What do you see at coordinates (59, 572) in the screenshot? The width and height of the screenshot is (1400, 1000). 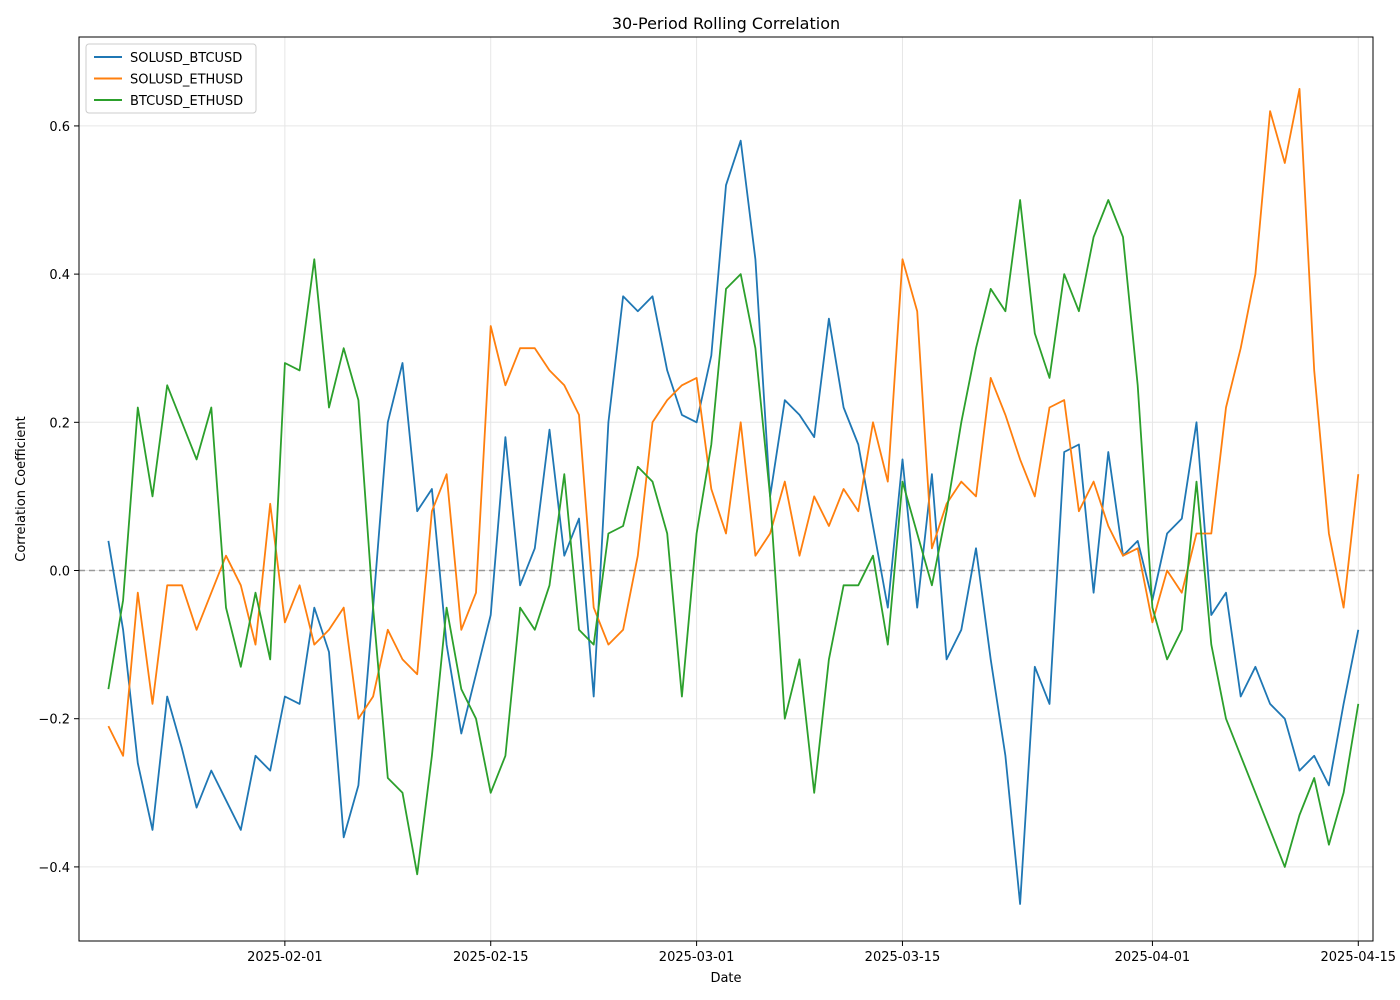 I see `y-tick-label: 0.0` at bounding box center [59, 572].